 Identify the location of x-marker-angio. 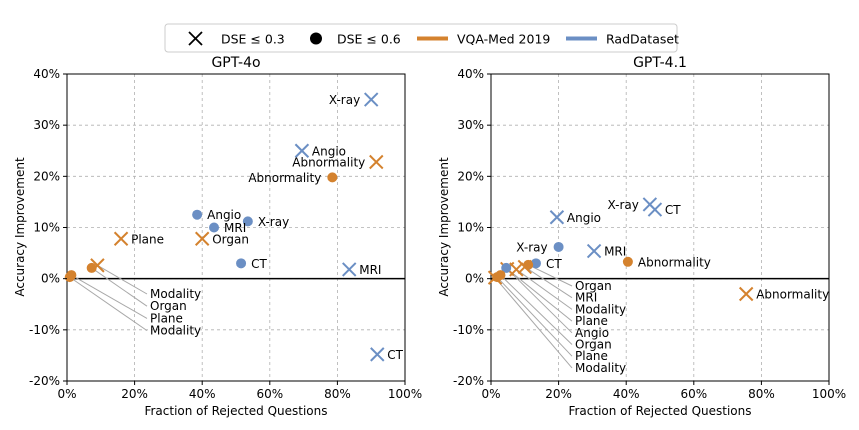
(557, 217).